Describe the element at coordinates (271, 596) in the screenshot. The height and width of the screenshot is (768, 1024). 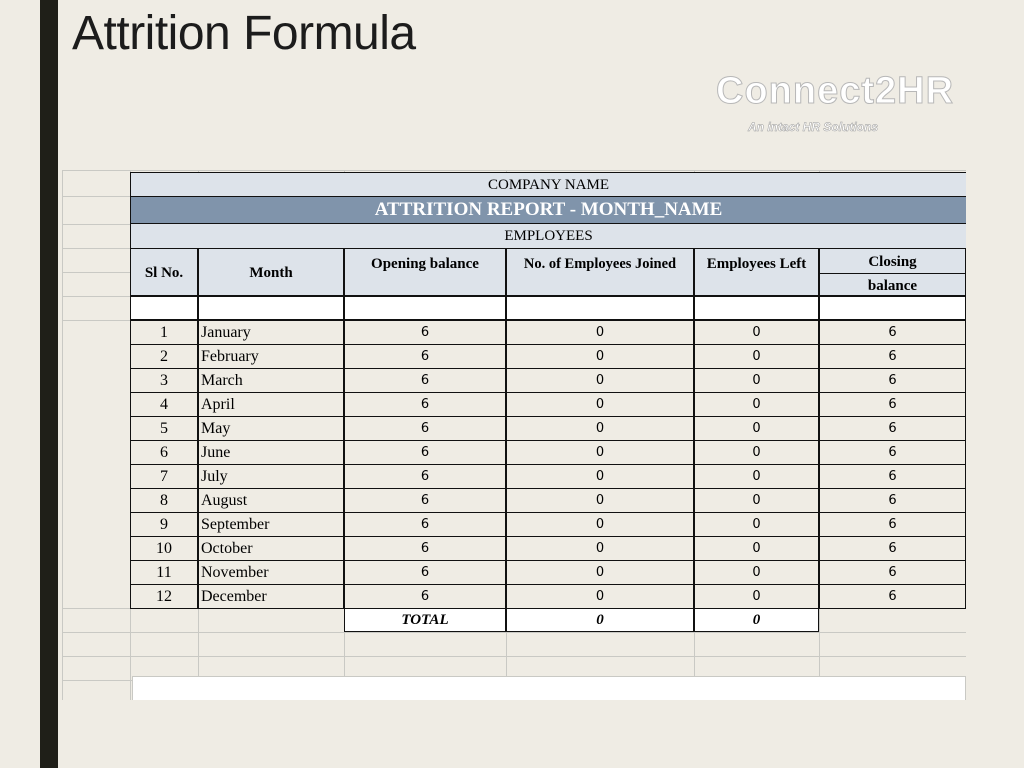
I see `month-cell: December` at that location.